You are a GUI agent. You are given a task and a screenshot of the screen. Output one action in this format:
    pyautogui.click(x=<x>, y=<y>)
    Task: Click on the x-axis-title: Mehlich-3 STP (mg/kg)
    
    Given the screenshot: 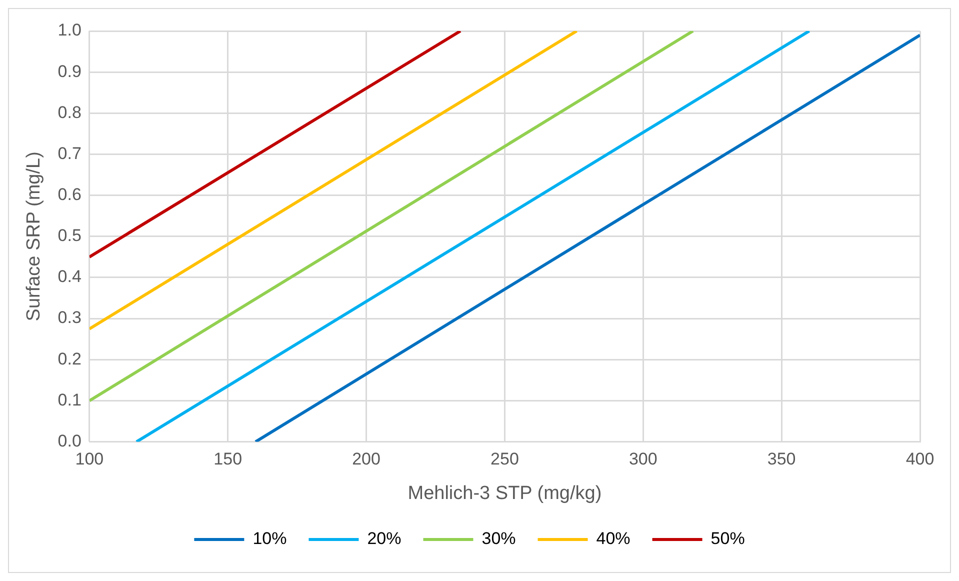 What is the action you would take?
    pyautogui.click(x=505, y=493)
    